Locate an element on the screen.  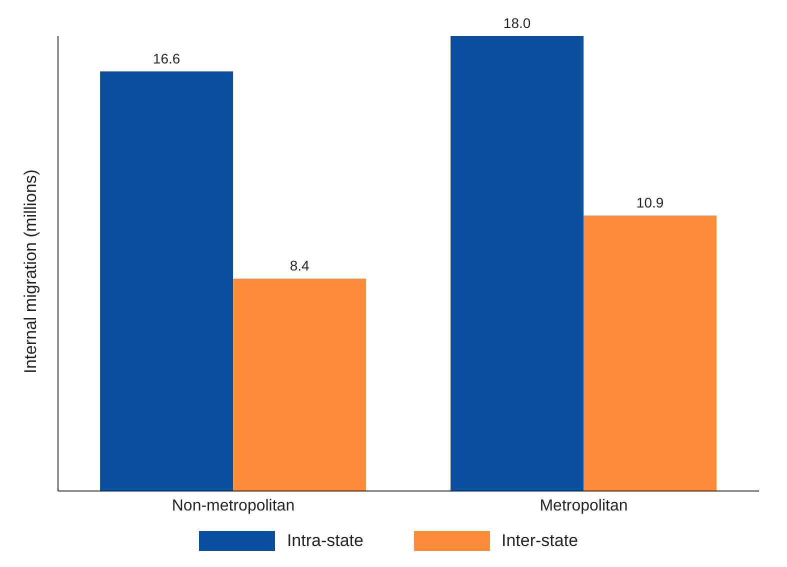
x-tick-label: Non-metropolitan is located at coordinates (233, 505).